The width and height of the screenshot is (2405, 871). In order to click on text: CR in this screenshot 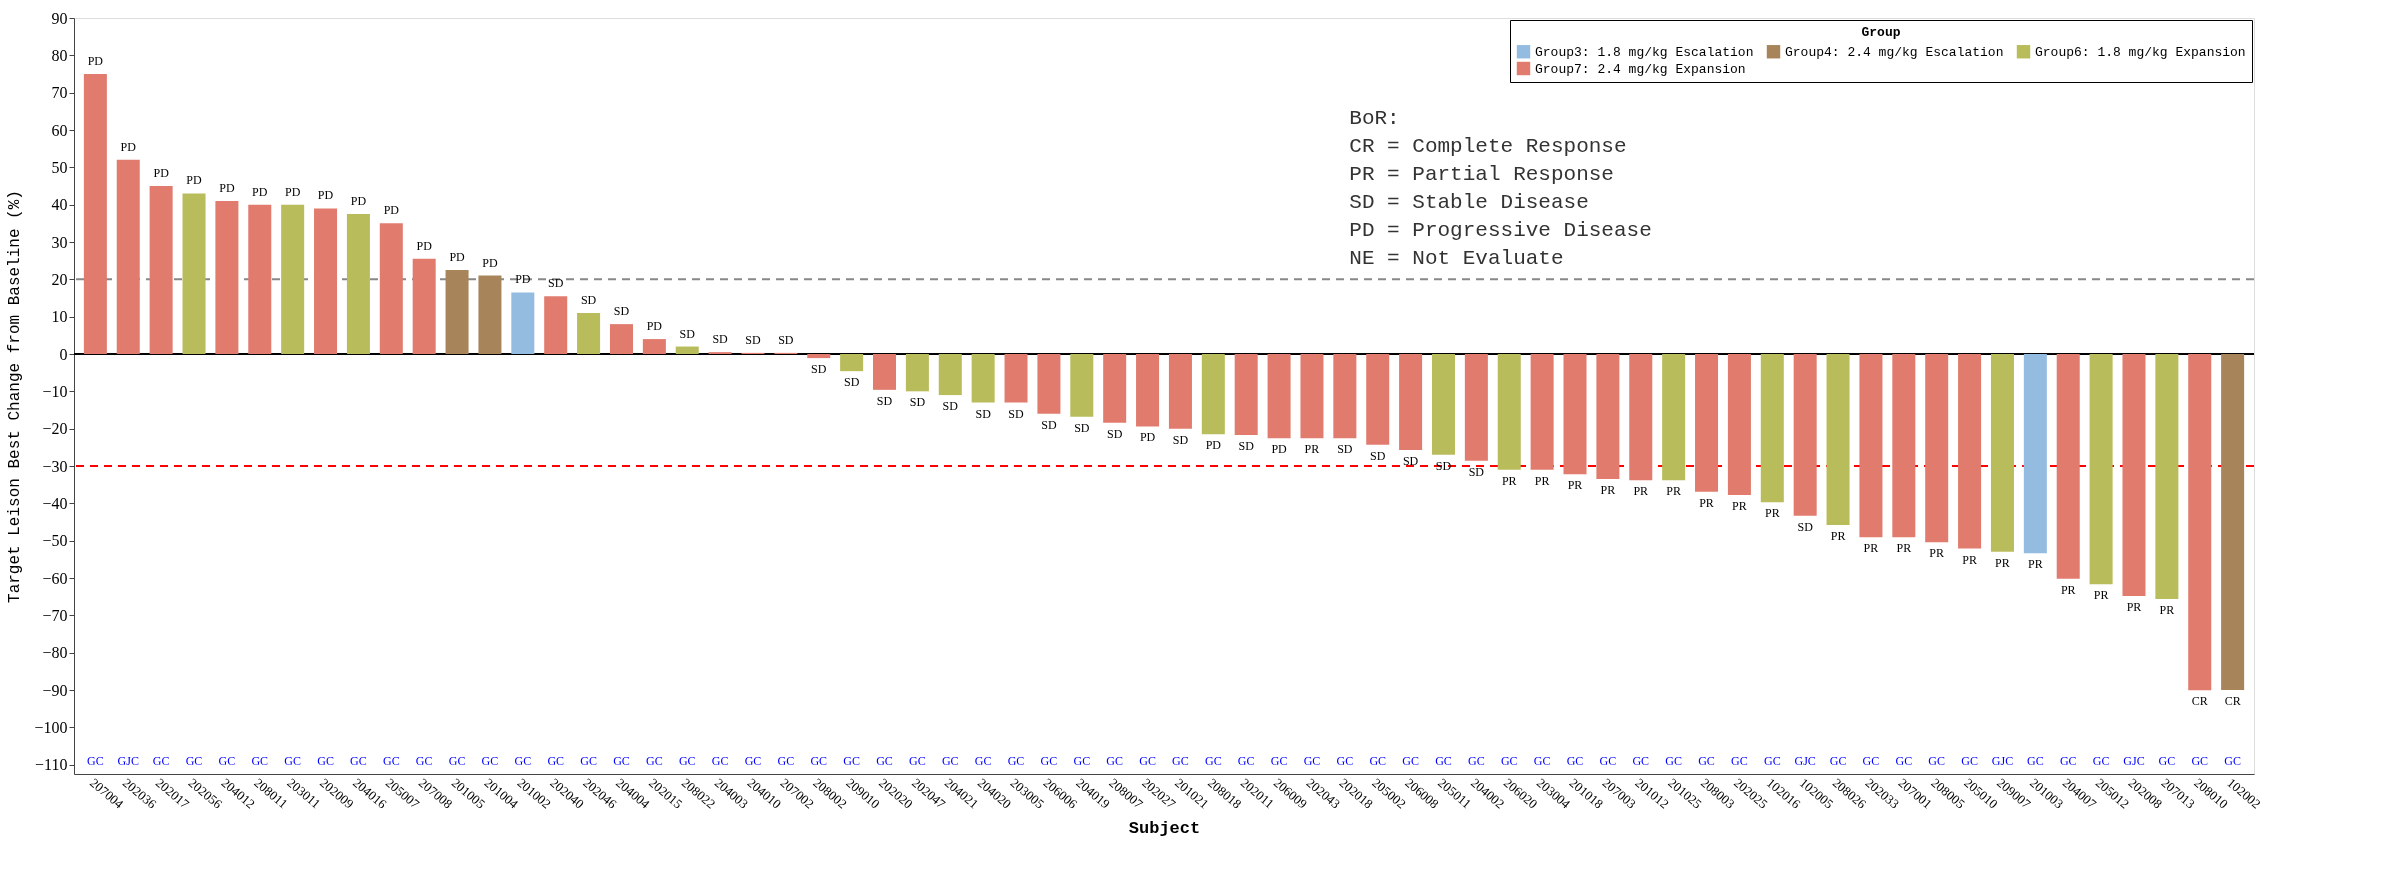, I will do `click(2199, 701)`.